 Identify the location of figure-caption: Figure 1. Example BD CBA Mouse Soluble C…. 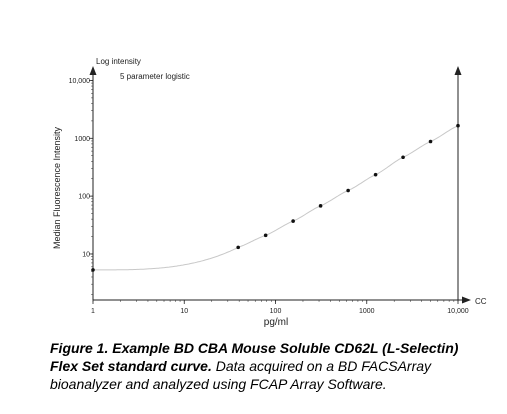
(260, 366).